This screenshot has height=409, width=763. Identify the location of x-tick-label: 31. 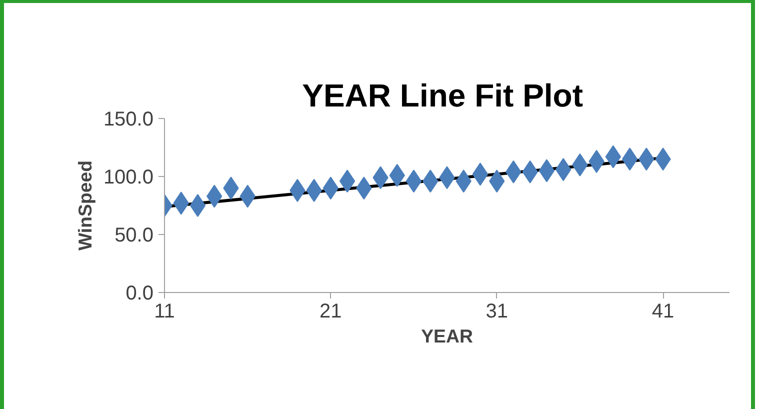
(497, 311).